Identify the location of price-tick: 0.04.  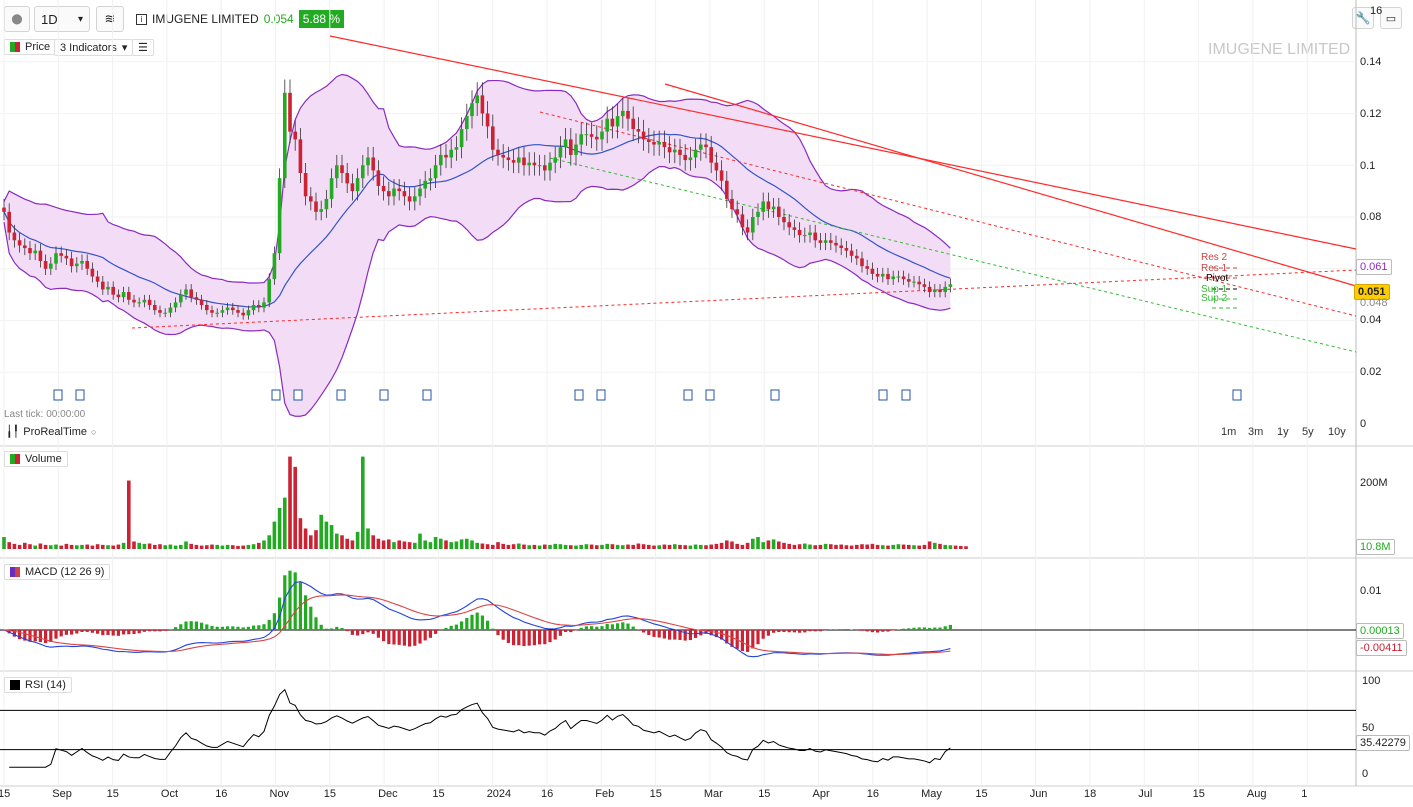
(1371, 320).